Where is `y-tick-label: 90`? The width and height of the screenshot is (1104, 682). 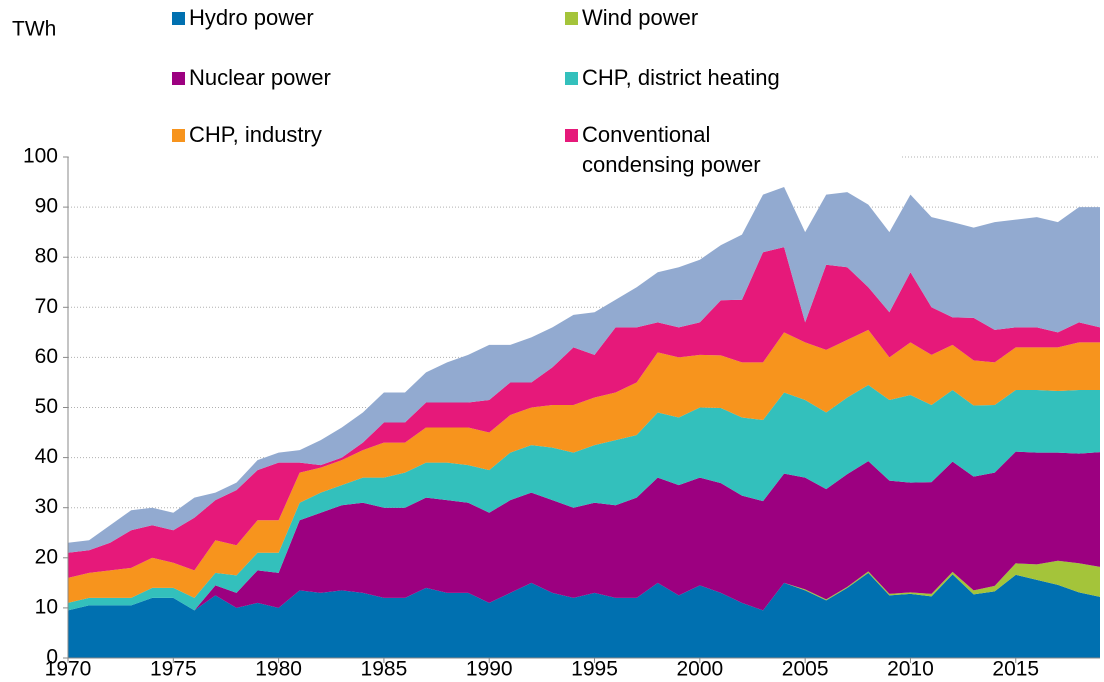 y-tick-label: 90 is located at coordinates (46, 206).